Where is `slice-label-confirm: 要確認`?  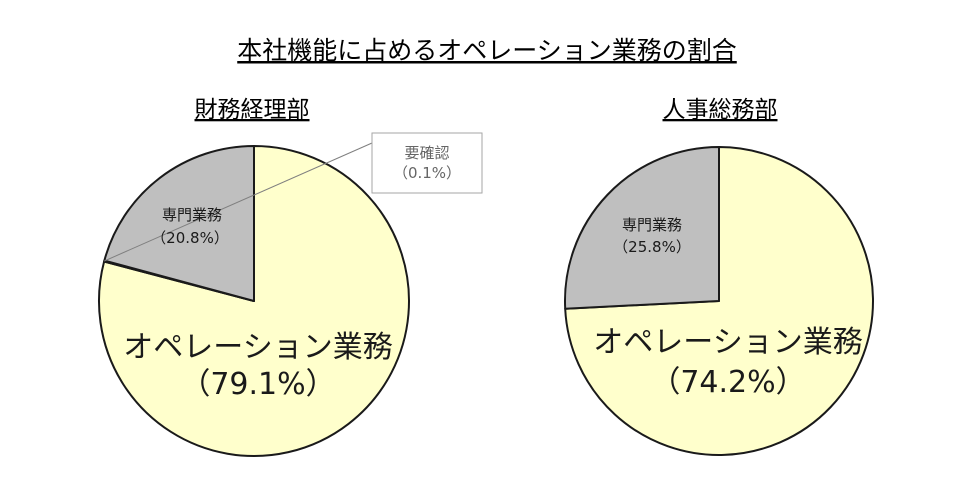
slice-label-confirm: 要確認 is located at coordinates (426, 153).